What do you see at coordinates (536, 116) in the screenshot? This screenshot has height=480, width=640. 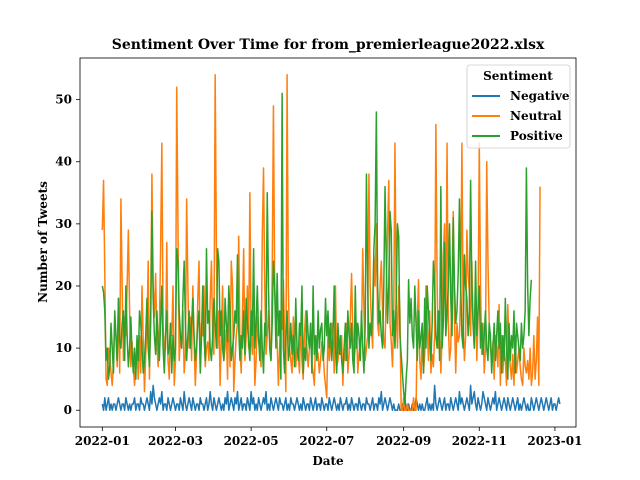 I see `legend-label-neutral: Neutral` at bounding box center [536, 116].